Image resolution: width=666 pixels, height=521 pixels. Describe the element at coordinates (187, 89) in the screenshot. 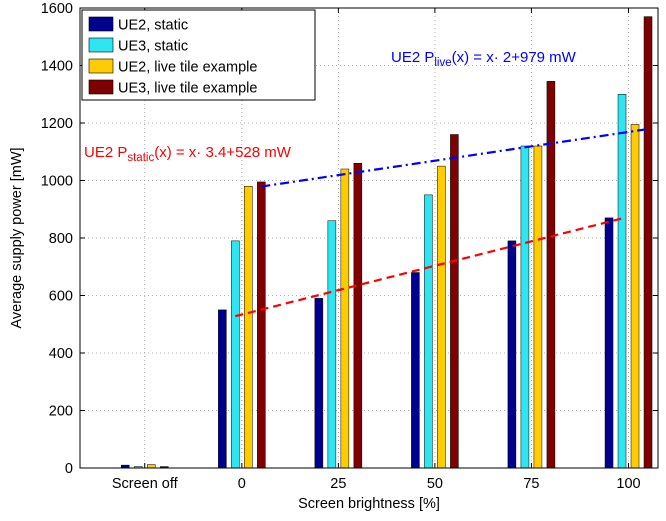

I see `legend-entry-label: UE3, live tile example` at that location.